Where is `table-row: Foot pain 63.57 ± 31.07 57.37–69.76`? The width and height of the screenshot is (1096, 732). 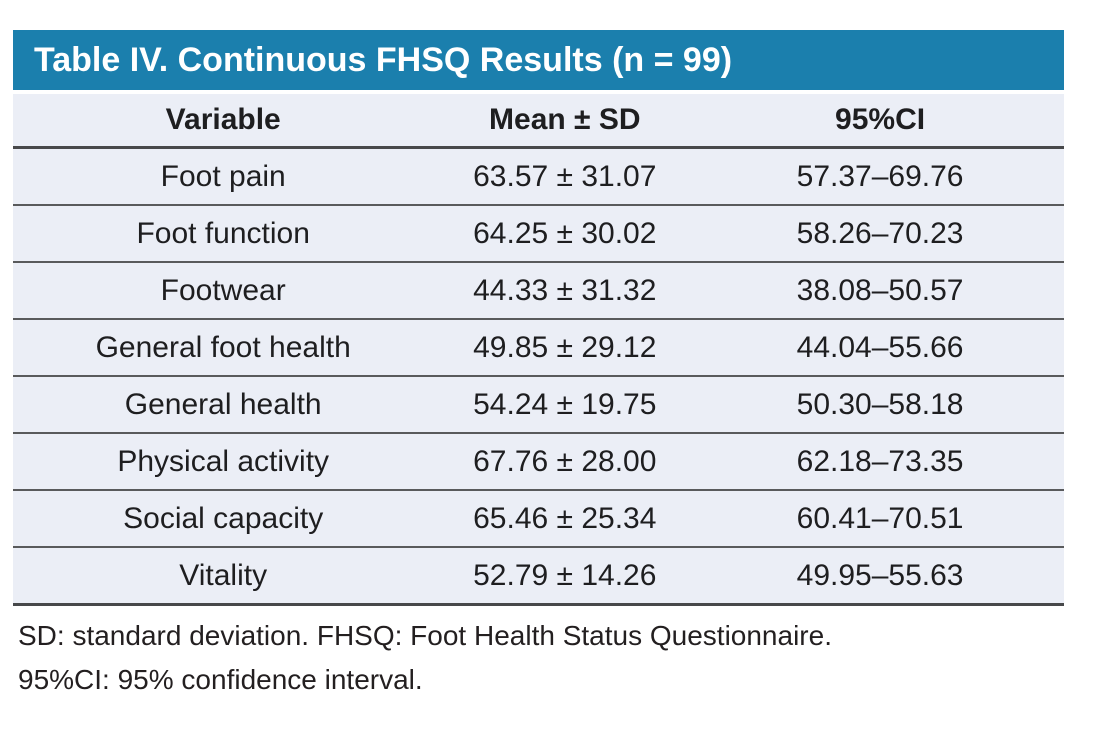 table-row: Foot pain 63.57 ± 31.07 57.37–69.76 is located at coordinates (538, 176).